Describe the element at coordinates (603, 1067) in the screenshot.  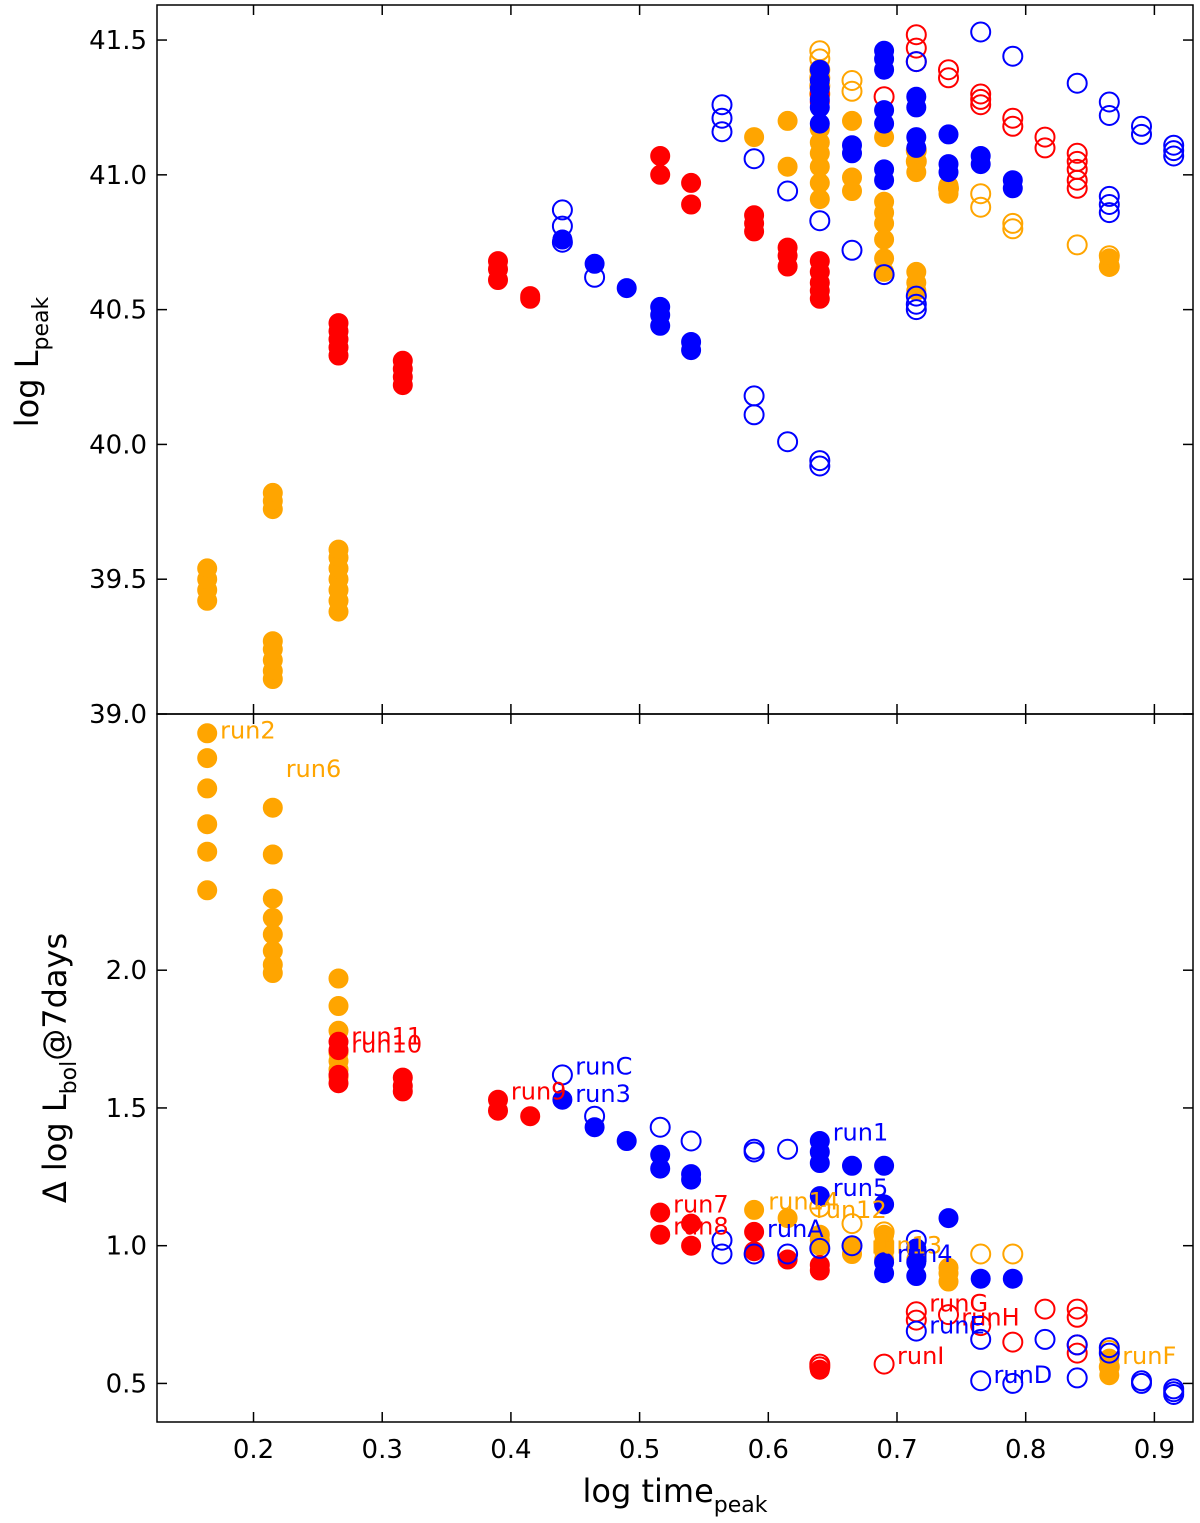
I see `bottom-annotation-runC: runC` at that location.